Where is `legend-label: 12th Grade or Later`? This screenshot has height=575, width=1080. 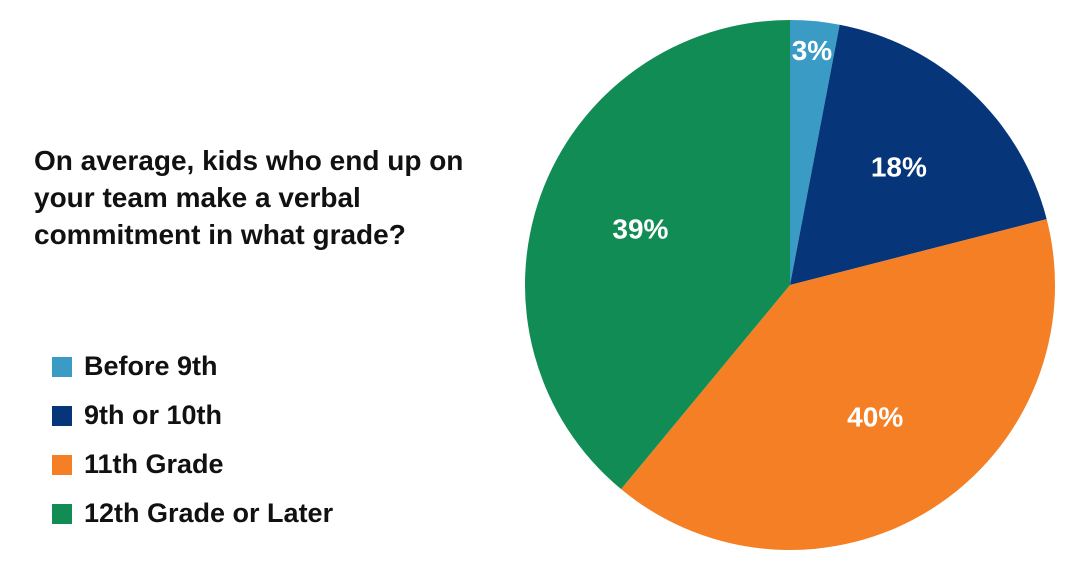
legend-label: 12th Grade or Later is located at coordinates (209, 513).